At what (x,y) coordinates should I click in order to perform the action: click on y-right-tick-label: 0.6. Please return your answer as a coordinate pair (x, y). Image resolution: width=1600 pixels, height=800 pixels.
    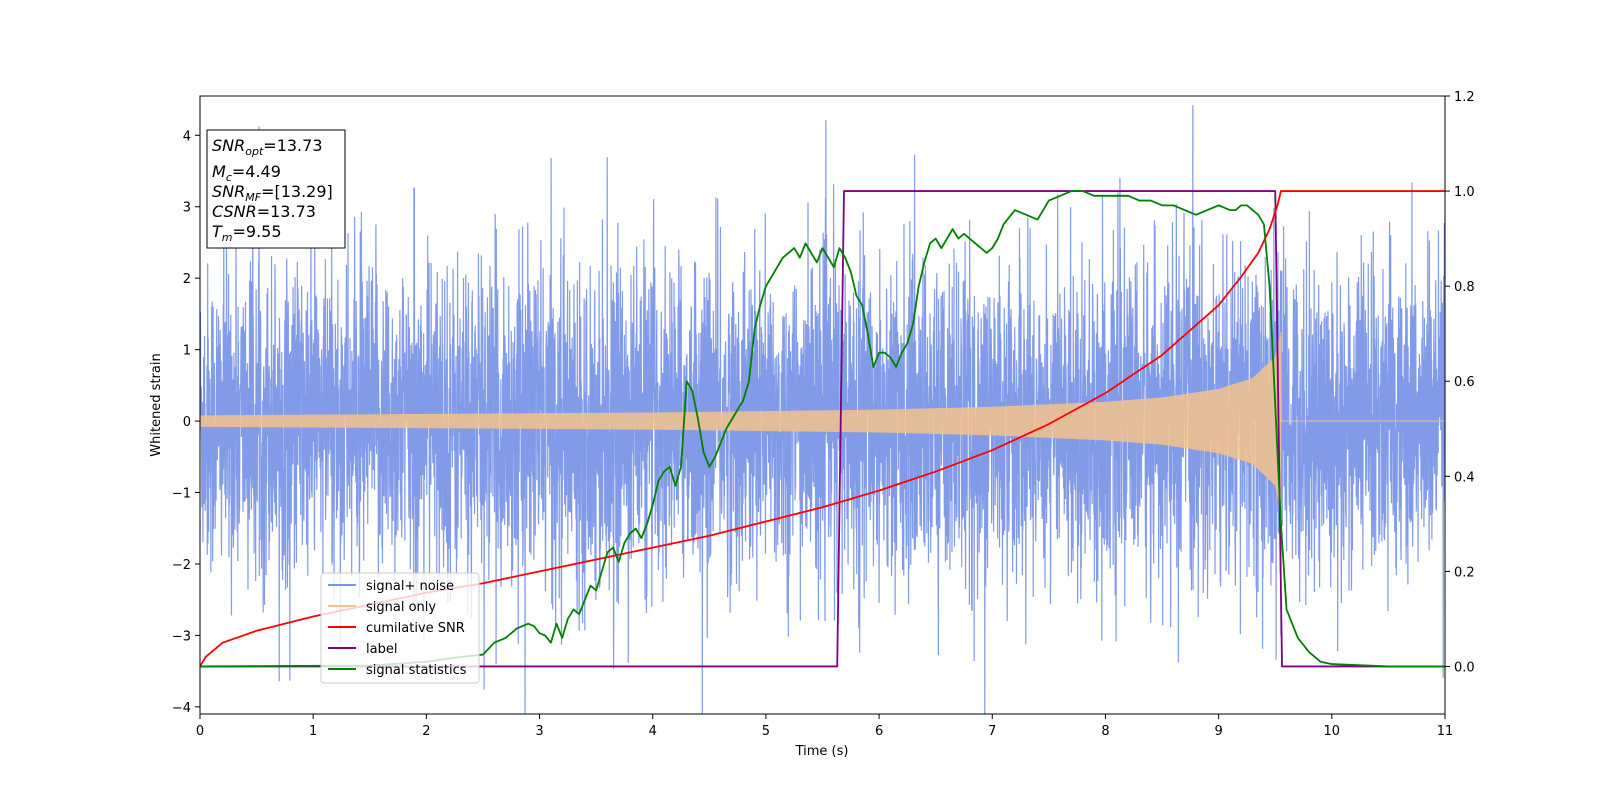
    Looking at the image, I should click on (1464, 382).